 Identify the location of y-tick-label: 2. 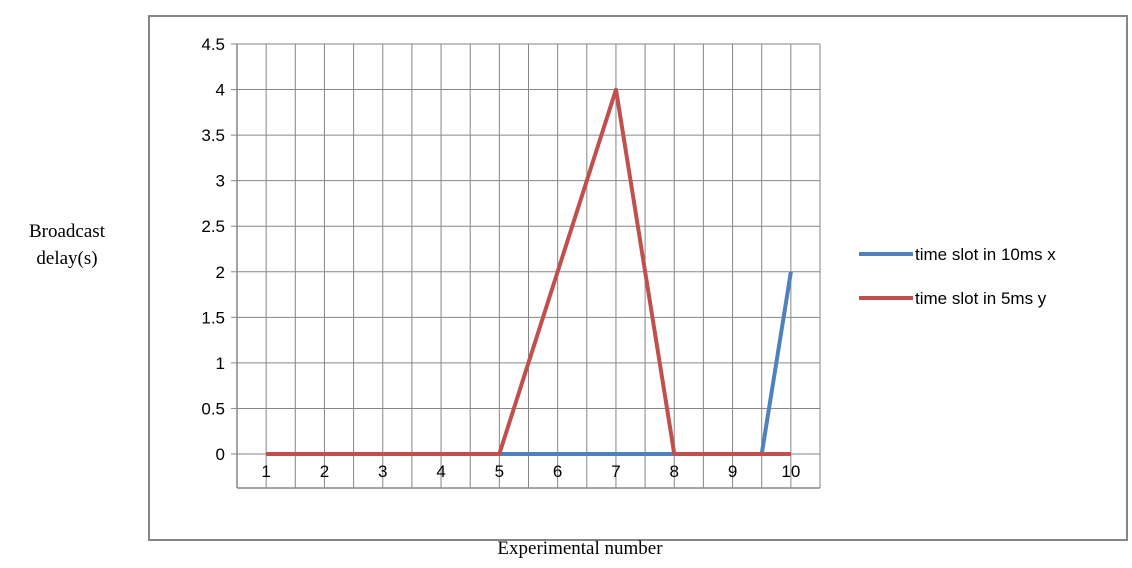
(220, 272).